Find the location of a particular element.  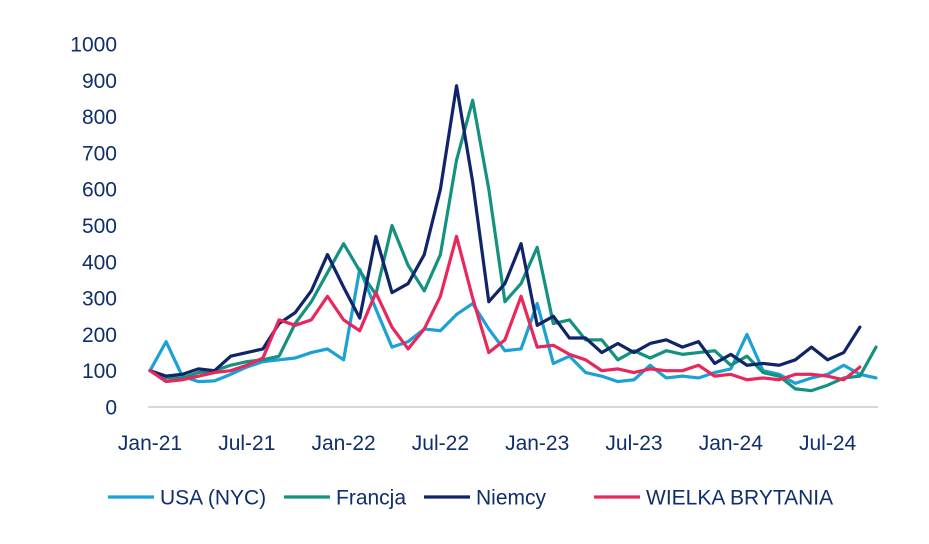

legend-label: USA (NYC) is located at coordinates (213, 498).